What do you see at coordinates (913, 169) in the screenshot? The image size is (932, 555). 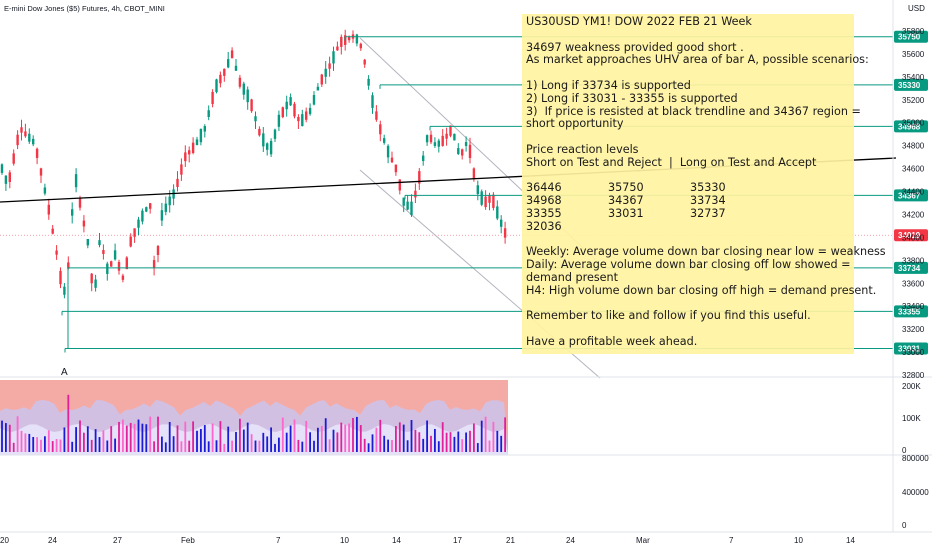 I see `price-tick-label: 34600` at bounding box center [913, 169].